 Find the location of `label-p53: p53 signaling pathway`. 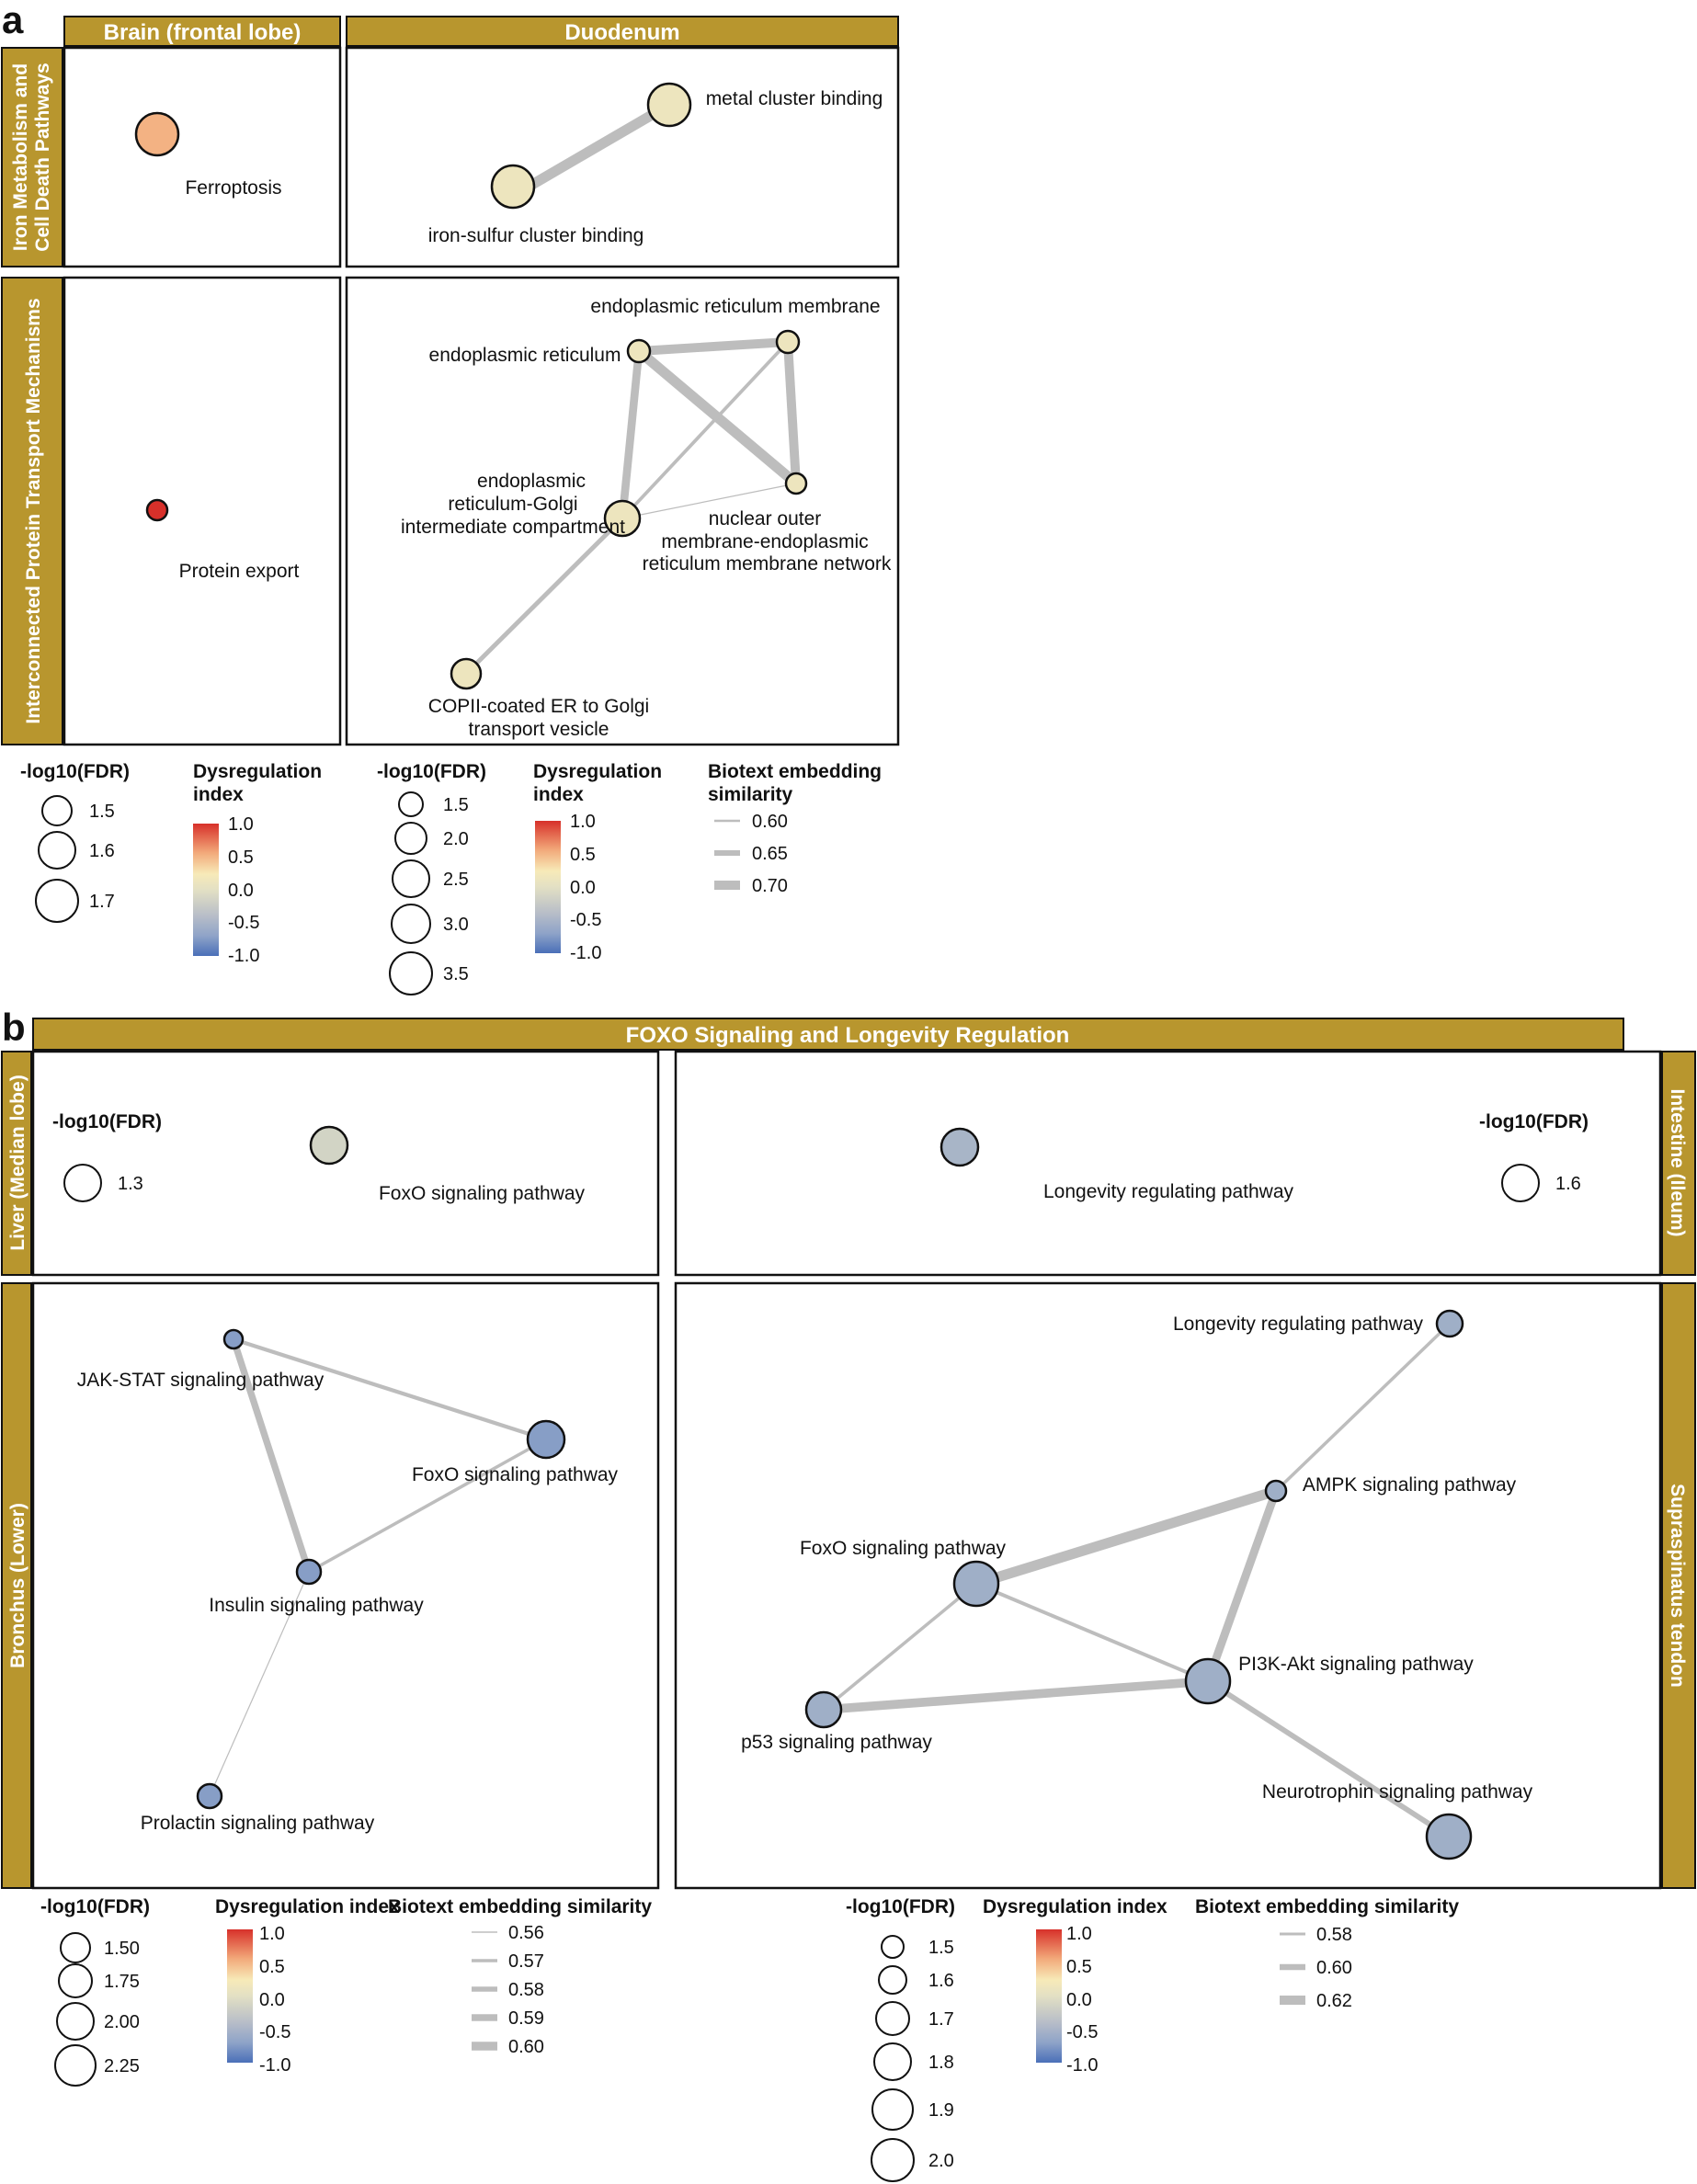

label-p53: p53 signaling pathway is located at coordinates (836, 1742).